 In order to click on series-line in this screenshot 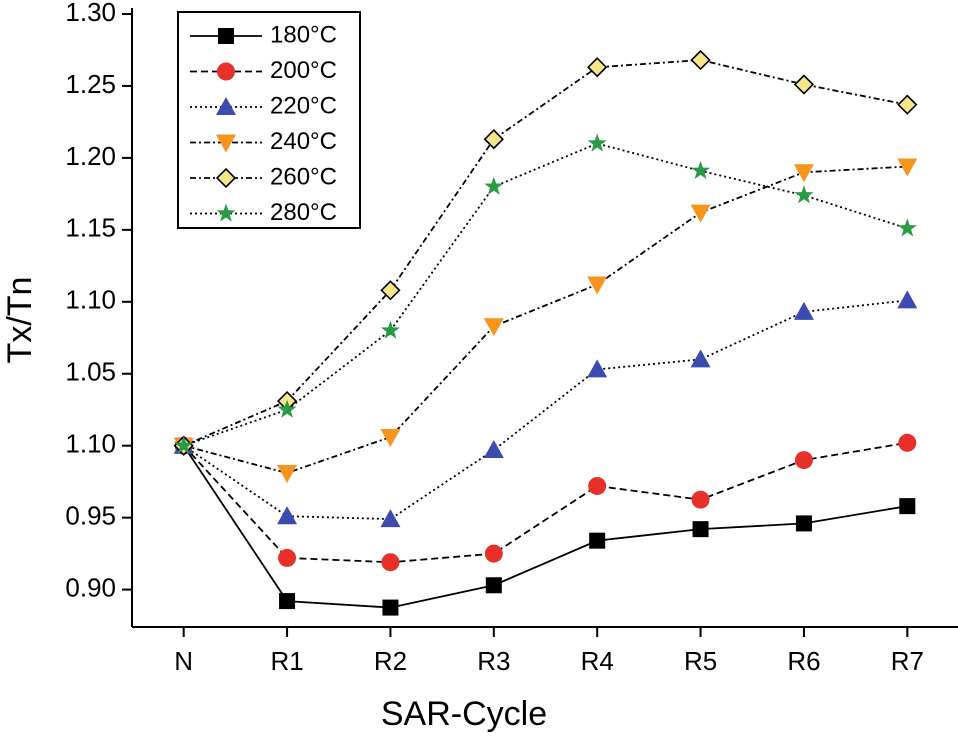, I will do `click(545, 502)`.